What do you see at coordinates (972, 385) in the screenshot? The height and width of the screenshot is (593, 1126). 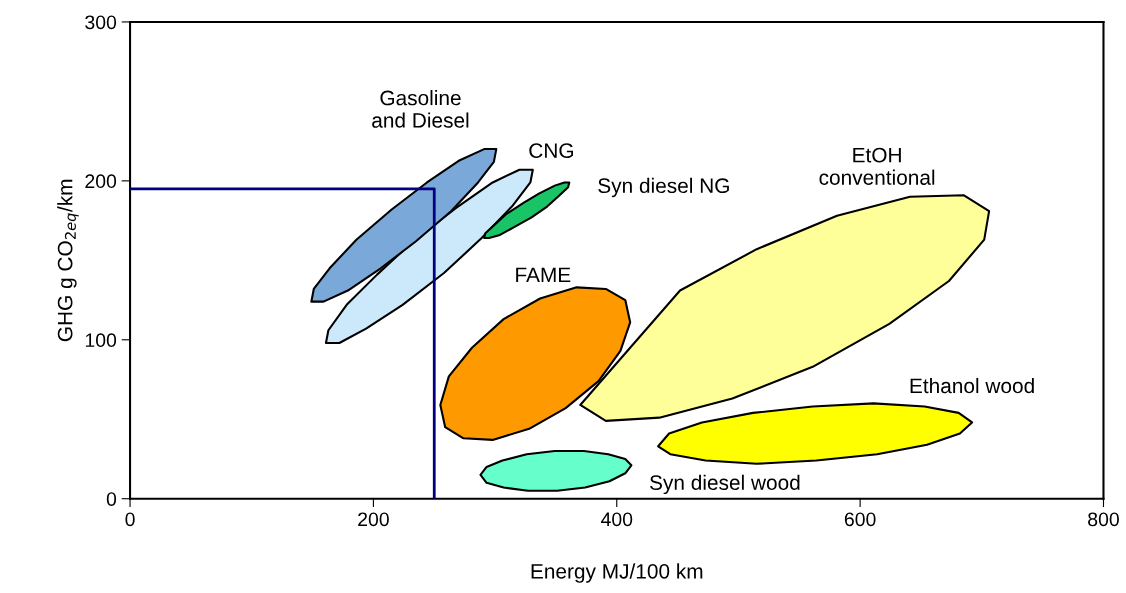 I see `series-label: Ethanol wood` at bounding box center [972, 385].